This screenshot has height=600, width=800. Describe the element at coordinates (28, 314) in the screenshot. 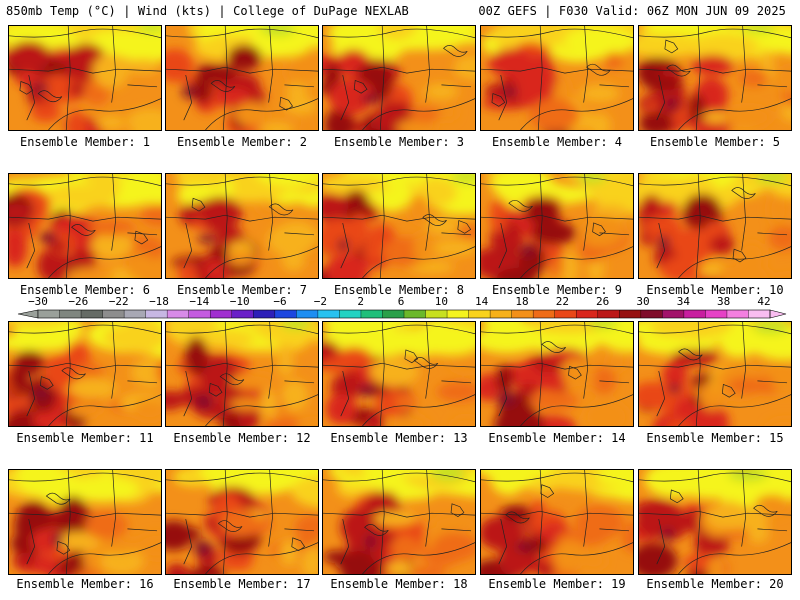

I see `colorbar-low-arrow` at that location.